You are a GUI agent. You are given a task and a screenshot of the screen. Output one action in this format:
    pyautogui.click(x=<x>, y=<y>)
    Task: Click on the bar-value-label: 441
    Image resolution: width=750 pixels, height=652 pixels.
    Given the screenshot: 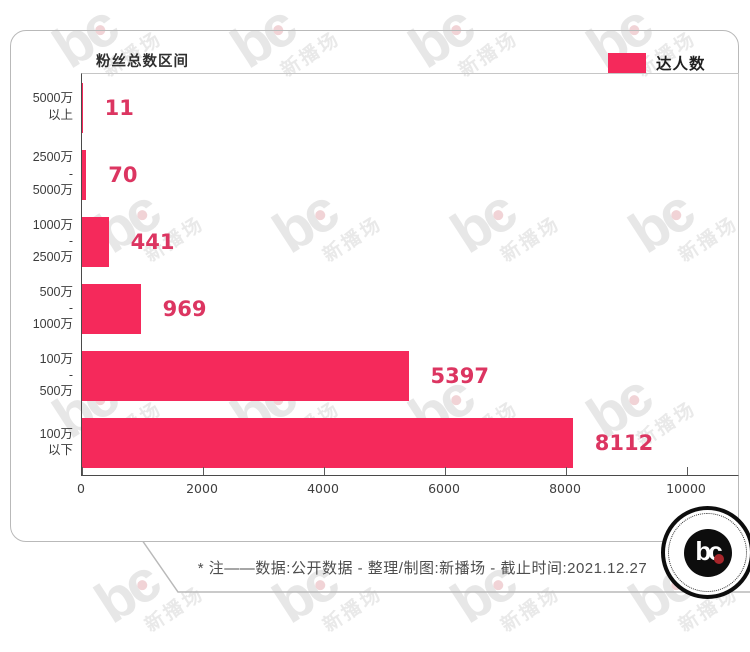 What is the action you would take?
    pyautogui.click(x=152, y=241)
    